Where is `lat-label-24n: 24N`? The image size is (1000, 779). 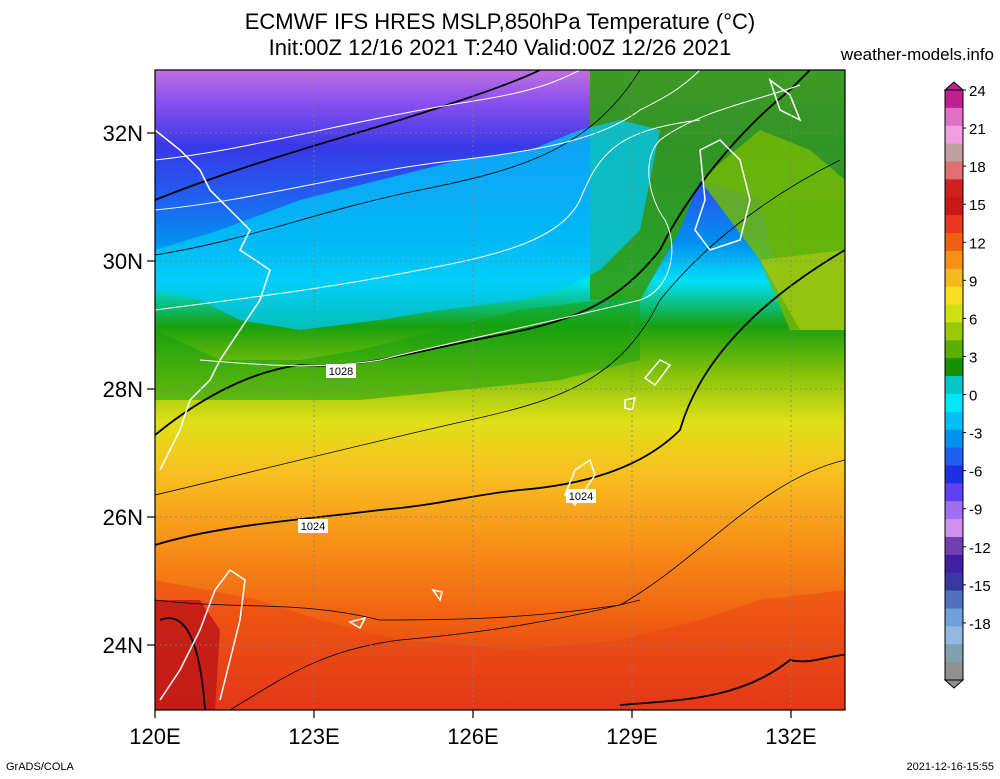 lat-label-24n: 24N is located at coordinates (123, 645).